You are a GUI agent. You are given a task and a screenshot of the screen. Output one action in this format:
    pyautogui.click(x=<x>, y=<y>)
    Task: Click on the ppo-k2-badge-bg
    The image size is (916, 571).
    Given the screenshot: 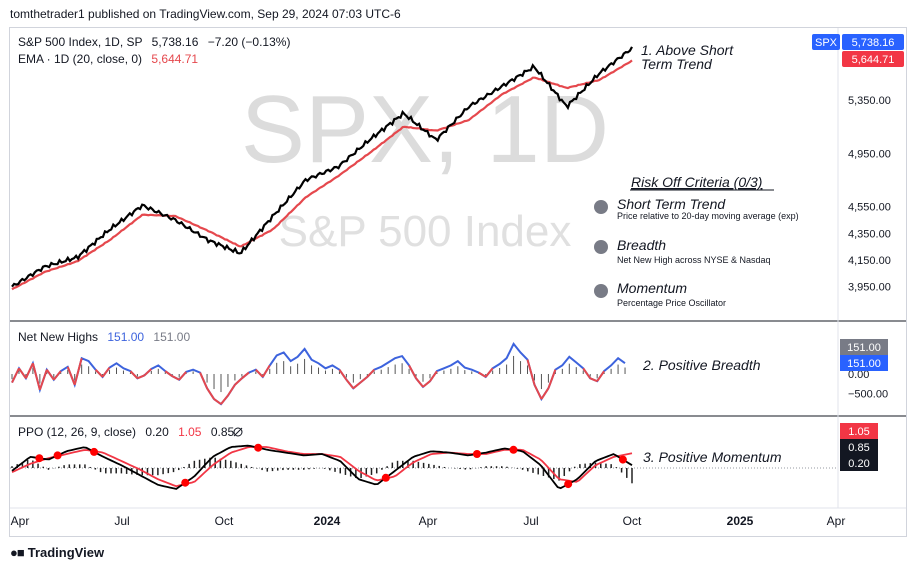 What is the action you would take?
    pyautogui.click(x=859, y=463)
    